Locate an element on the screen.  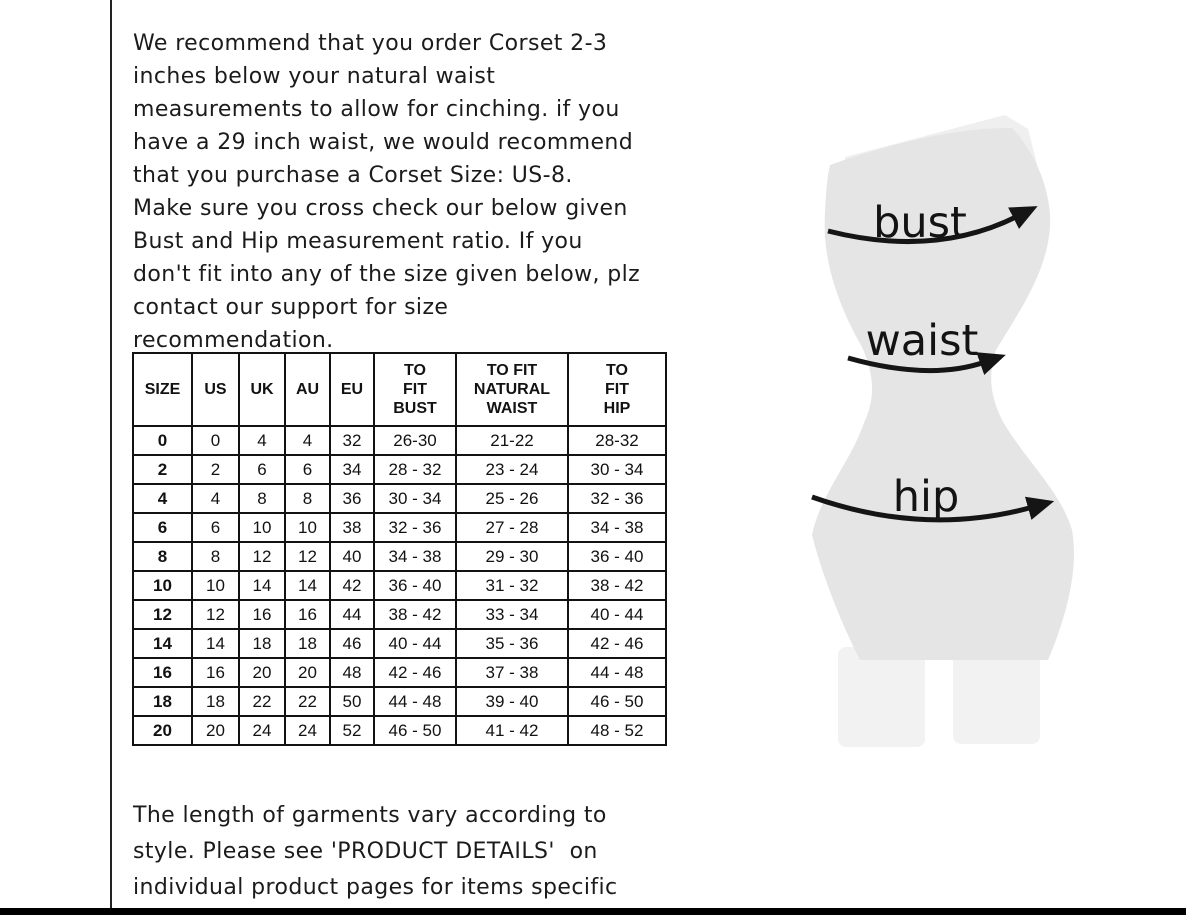
hip-arrow is located at coordinates (933, 508).